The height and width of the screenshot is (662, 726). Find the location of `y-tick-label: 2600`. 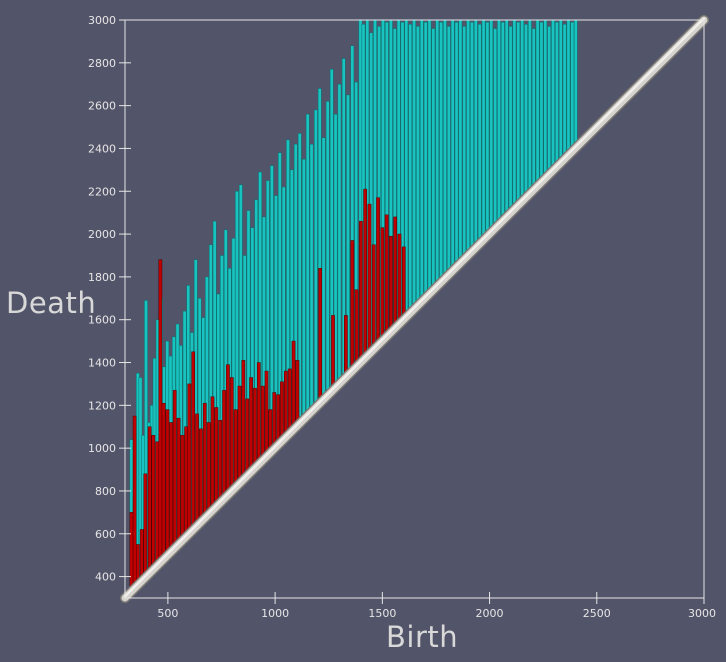

y-tick-label: 2600 is located at coordinates (102, 106).